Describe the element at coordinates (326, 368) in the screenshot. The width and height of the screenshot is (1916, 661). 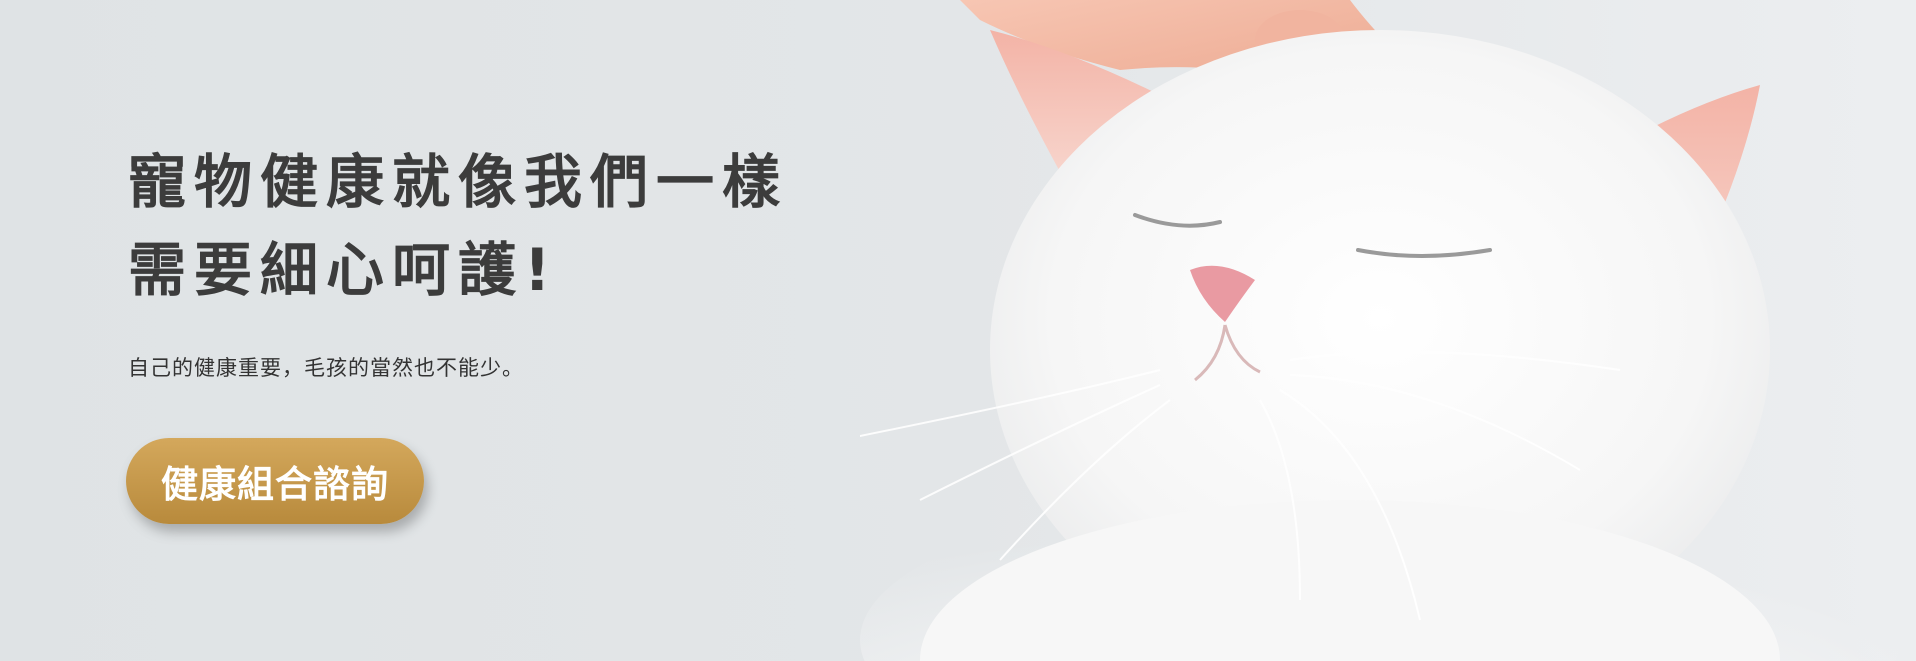
I see `hero-subtitle: 自己的健康重要，毛孩的當然也不能少。` at that location.